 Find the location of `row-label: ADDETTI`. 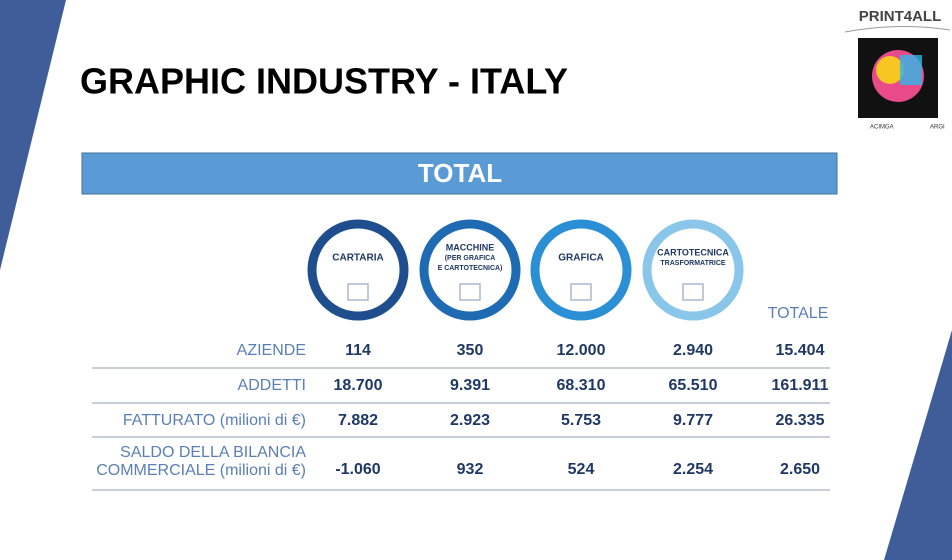

row-label: ADDETTI is located at coordinates (272, 385).